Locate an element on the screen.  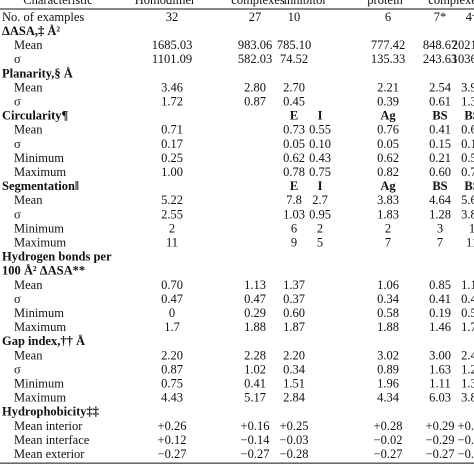
cell: −0.28 is located at coordinates (294, 454).